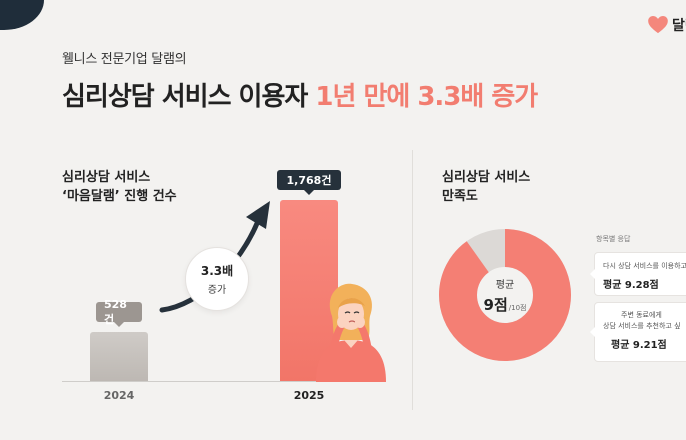 The width and height of the screenshot is (686, 440). What do you see at coordinates (217, 279) in the screenshot?
I see `growth-badge: 3.3배 증가` at bounding box center [217, 279].